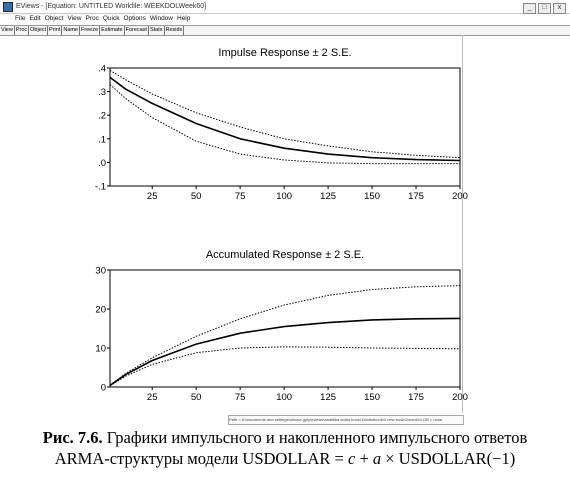 This screenshot has width=570, height=477. What do you see at coordinates (364, 458) in the screenshot?
I see `caption-plus: +` at bounding box center [364, 458].